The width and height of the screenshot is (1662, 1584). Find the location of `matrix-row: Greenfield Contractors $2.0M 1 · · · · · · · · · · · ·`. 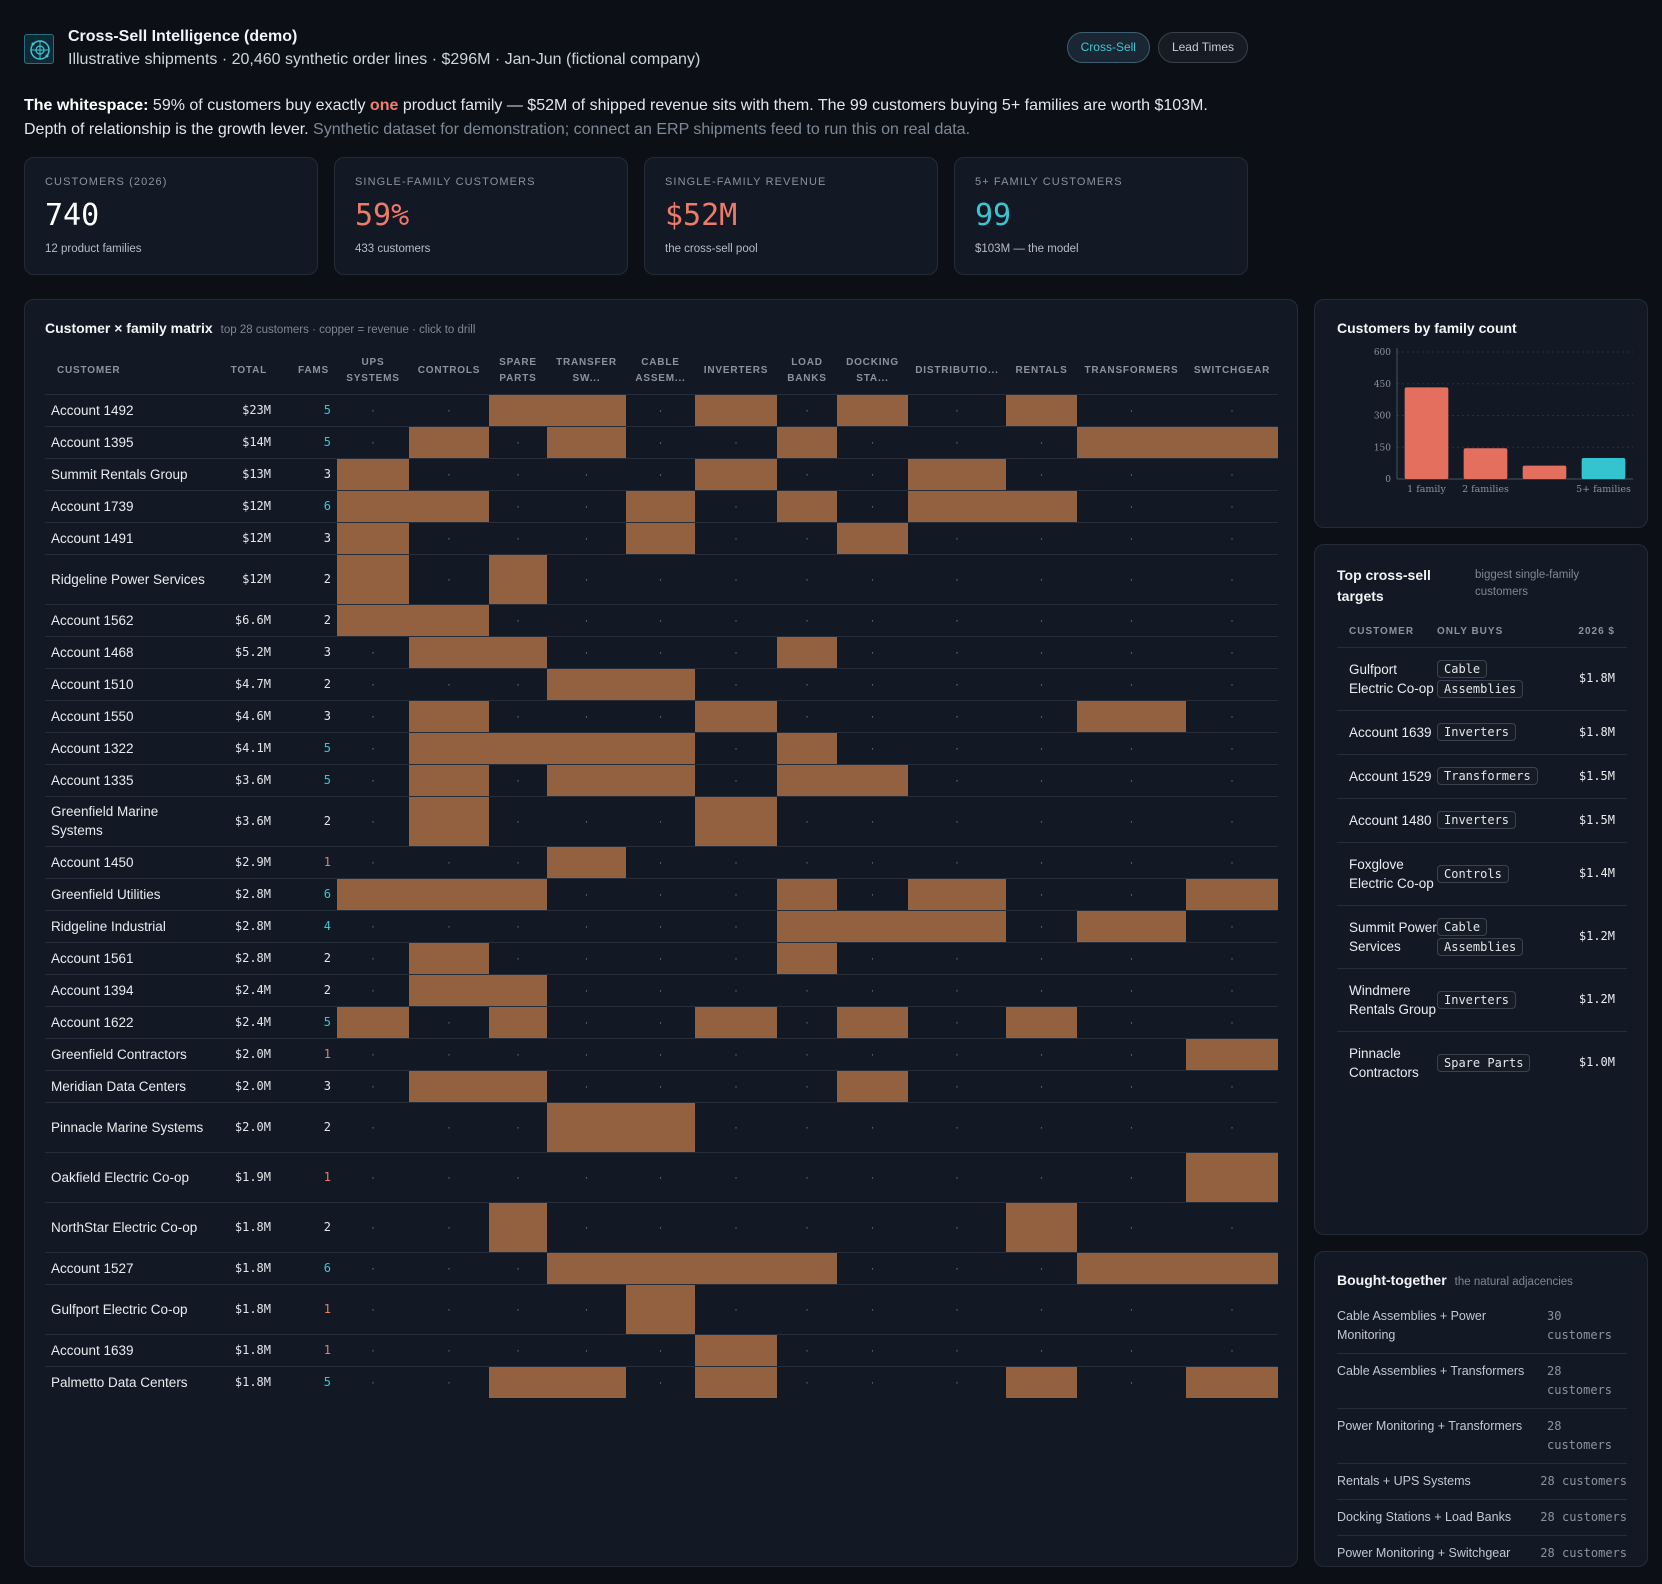

matrix-row: Greenfield Contractors $2.0M 1 · · · · · · · · · · · · is located at coordinates (661, 1054).